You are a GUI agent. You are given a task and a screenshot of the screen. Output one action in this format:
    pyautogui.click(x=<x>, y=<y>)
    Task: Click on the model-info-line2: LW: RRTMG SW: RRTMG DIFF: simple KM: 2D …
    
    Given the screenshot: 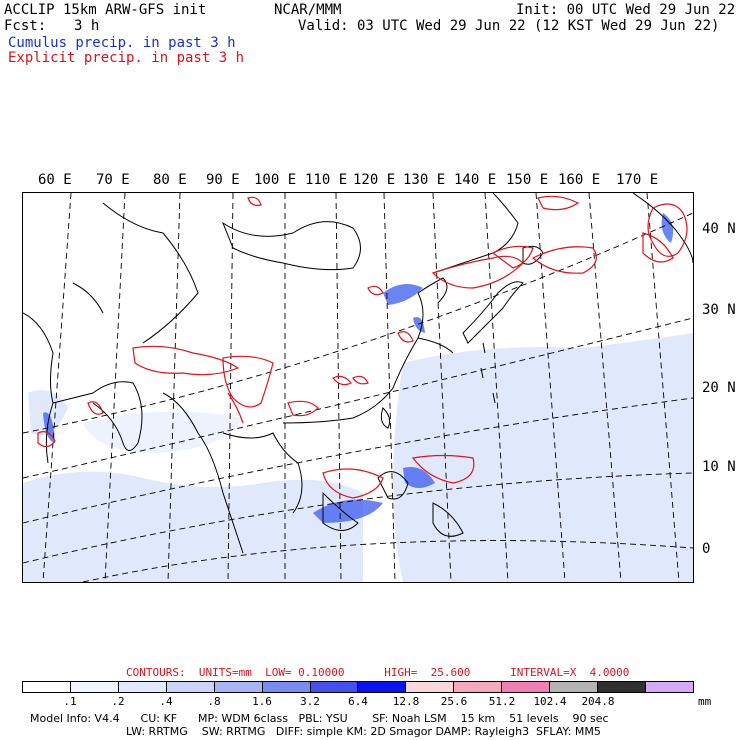 What is the action you would take?
    pyautogui.click(x=363, y=731)
    